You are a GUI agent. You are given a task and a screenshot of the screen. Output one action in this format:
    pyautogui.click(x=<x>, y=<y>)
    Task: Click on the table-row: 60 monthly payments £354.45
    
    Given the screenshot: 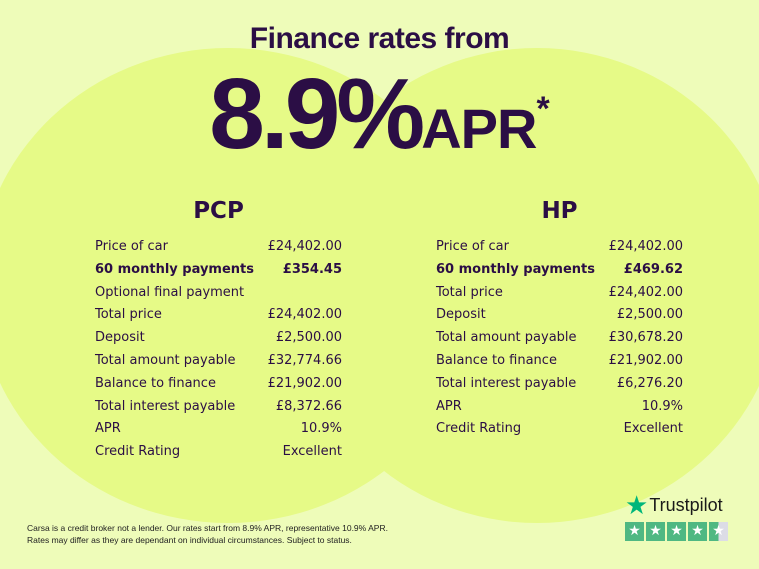 What is the action you would take?
    pyautogui.click(x=218, y=270)
    